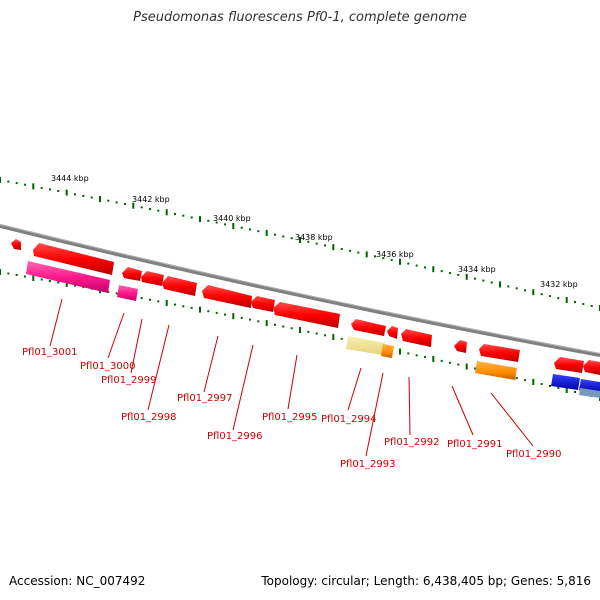 The height and width of the screenshot is (600, 600). What do you see at coordinates (412, 442) in the screenshot?
I see `gene-label: Pfl01_2992` at bounding box center [412, 442].